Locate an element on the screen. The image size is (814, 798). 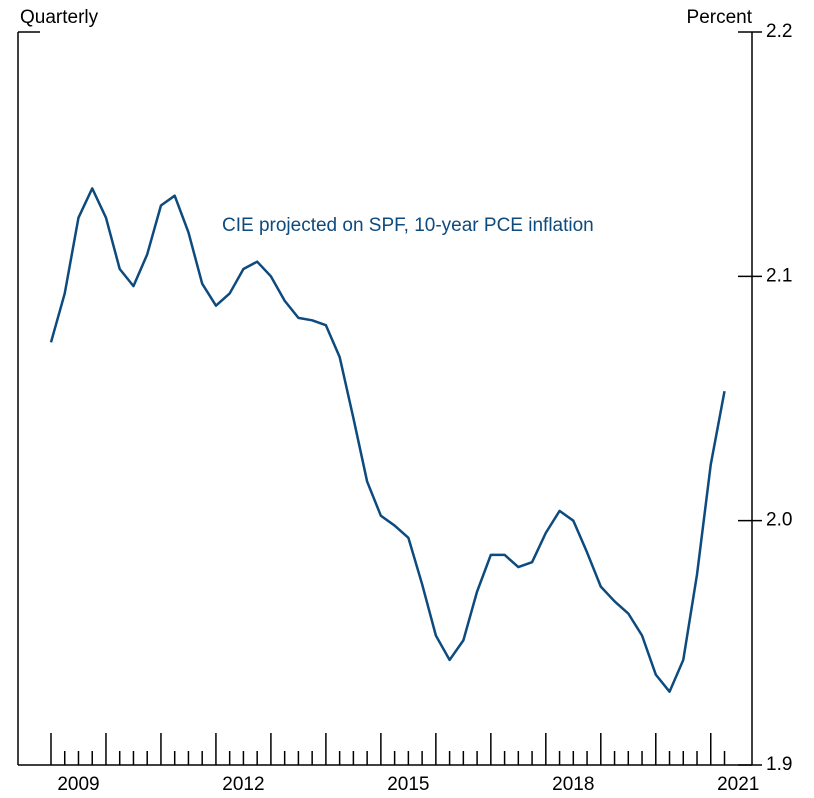
x-tick-label: 2012 is located at coordinates (243, 784).